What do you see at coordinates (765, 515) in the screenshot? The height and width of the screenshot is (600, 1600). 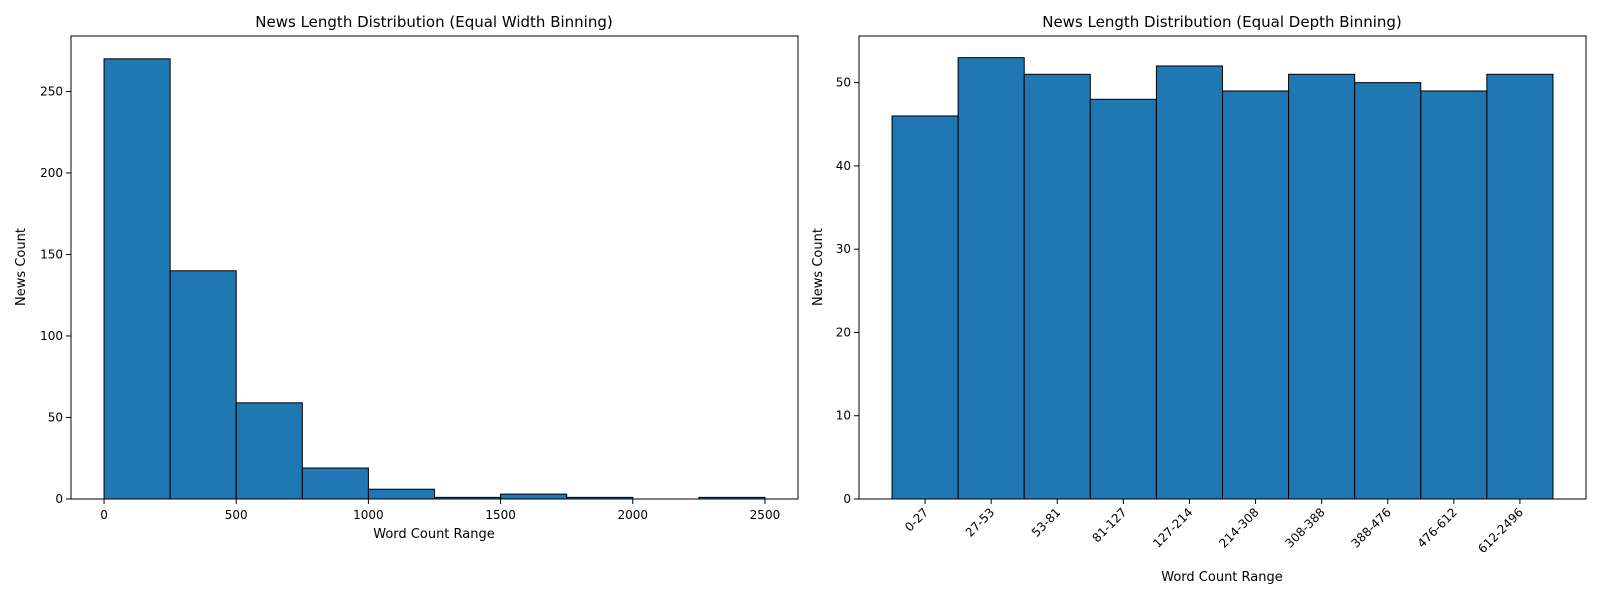 I see `x-tick-label: 2500` at bounding box center [765, 515].